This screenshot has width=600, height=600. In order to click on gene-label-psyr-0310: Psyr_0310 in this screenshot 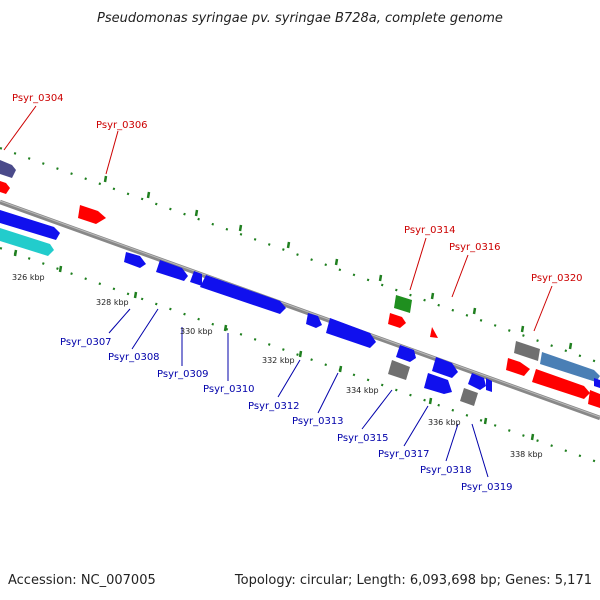, I will do `click(229, 389)`.